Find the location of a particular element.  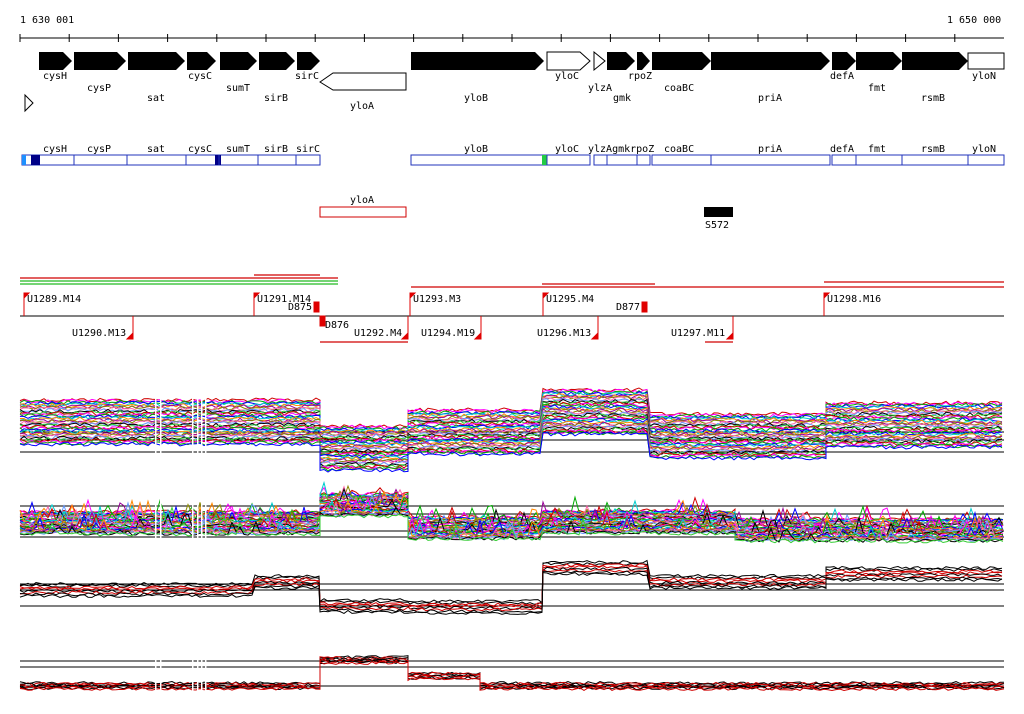

gene-fmt-arrow is located at coordinates (879, 61).